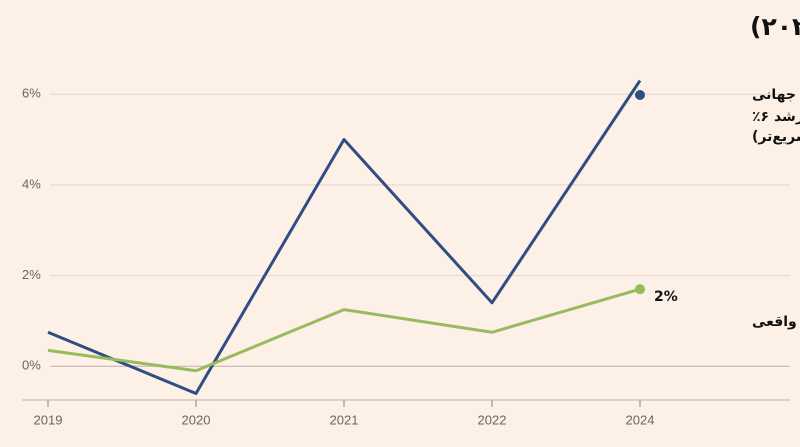 The width and height of the screenshot is (800, 447). What do you see at coordinates (344, 419) in the screenshot?
I see `x-tick-label: 2021` at bounding box center [344, 419].